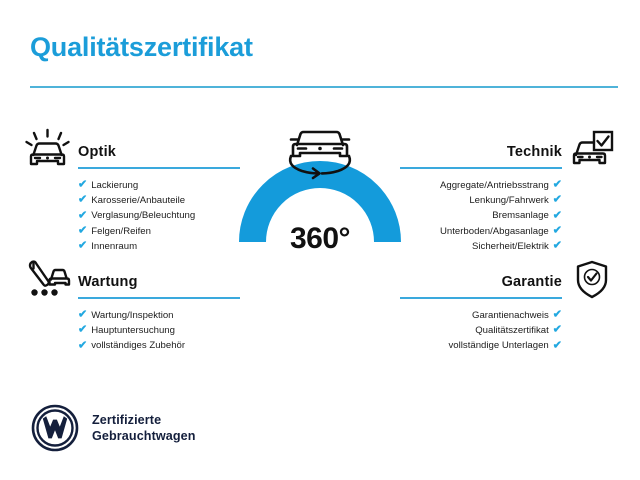  Describe the element at coordinates (494, 185) in the screenshot. I see `list-item-label: Aggregate/Antriebsstrang` at that location.